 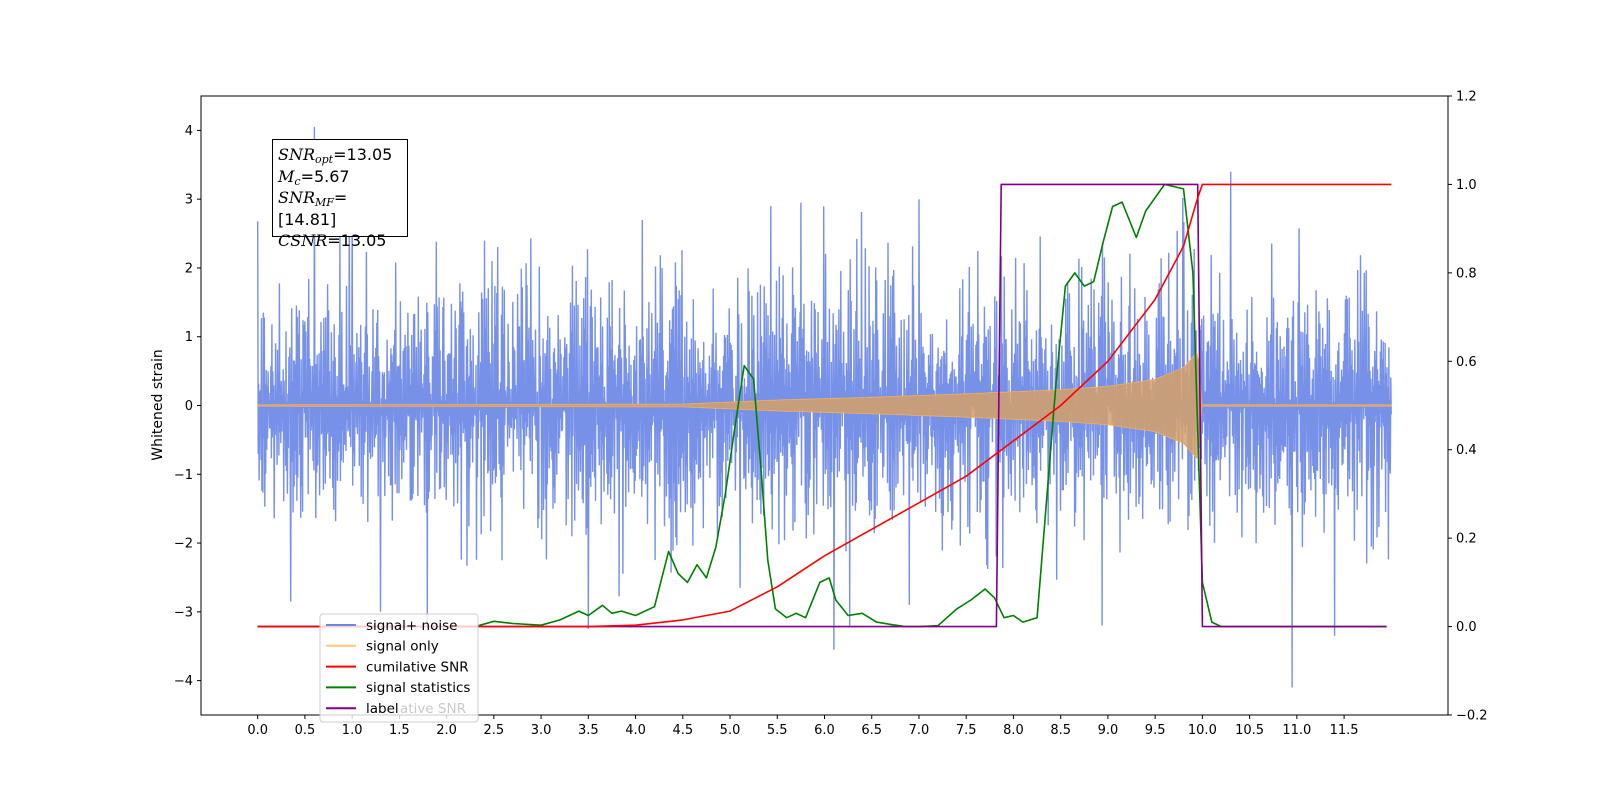 What do you see at coordinates (189, 337) in the screenshot?
I see `y-tick-label: 1` at bounding box center [189, 337].